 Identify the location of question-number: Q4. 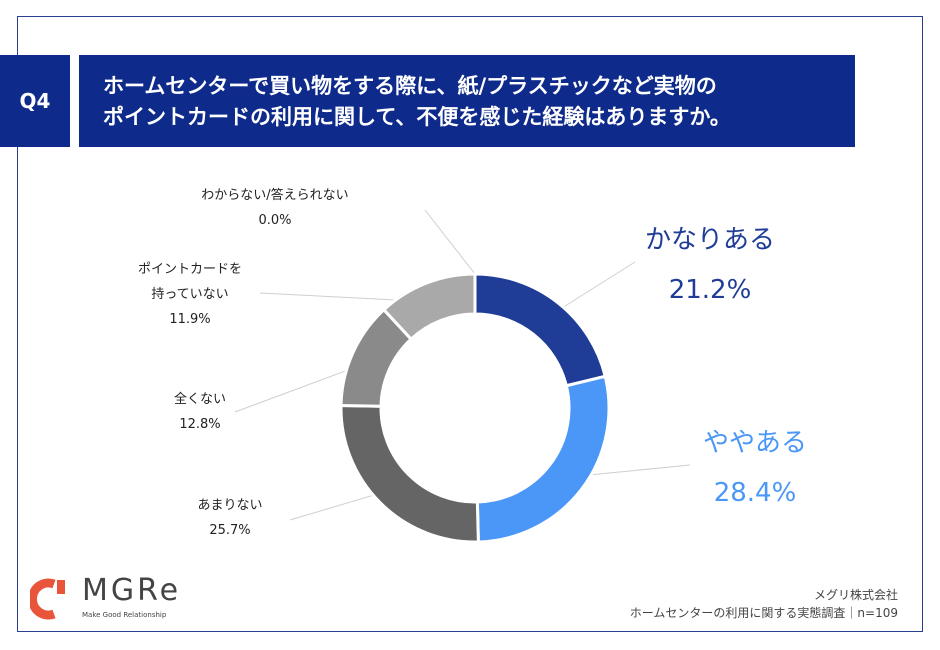
(35, 101).